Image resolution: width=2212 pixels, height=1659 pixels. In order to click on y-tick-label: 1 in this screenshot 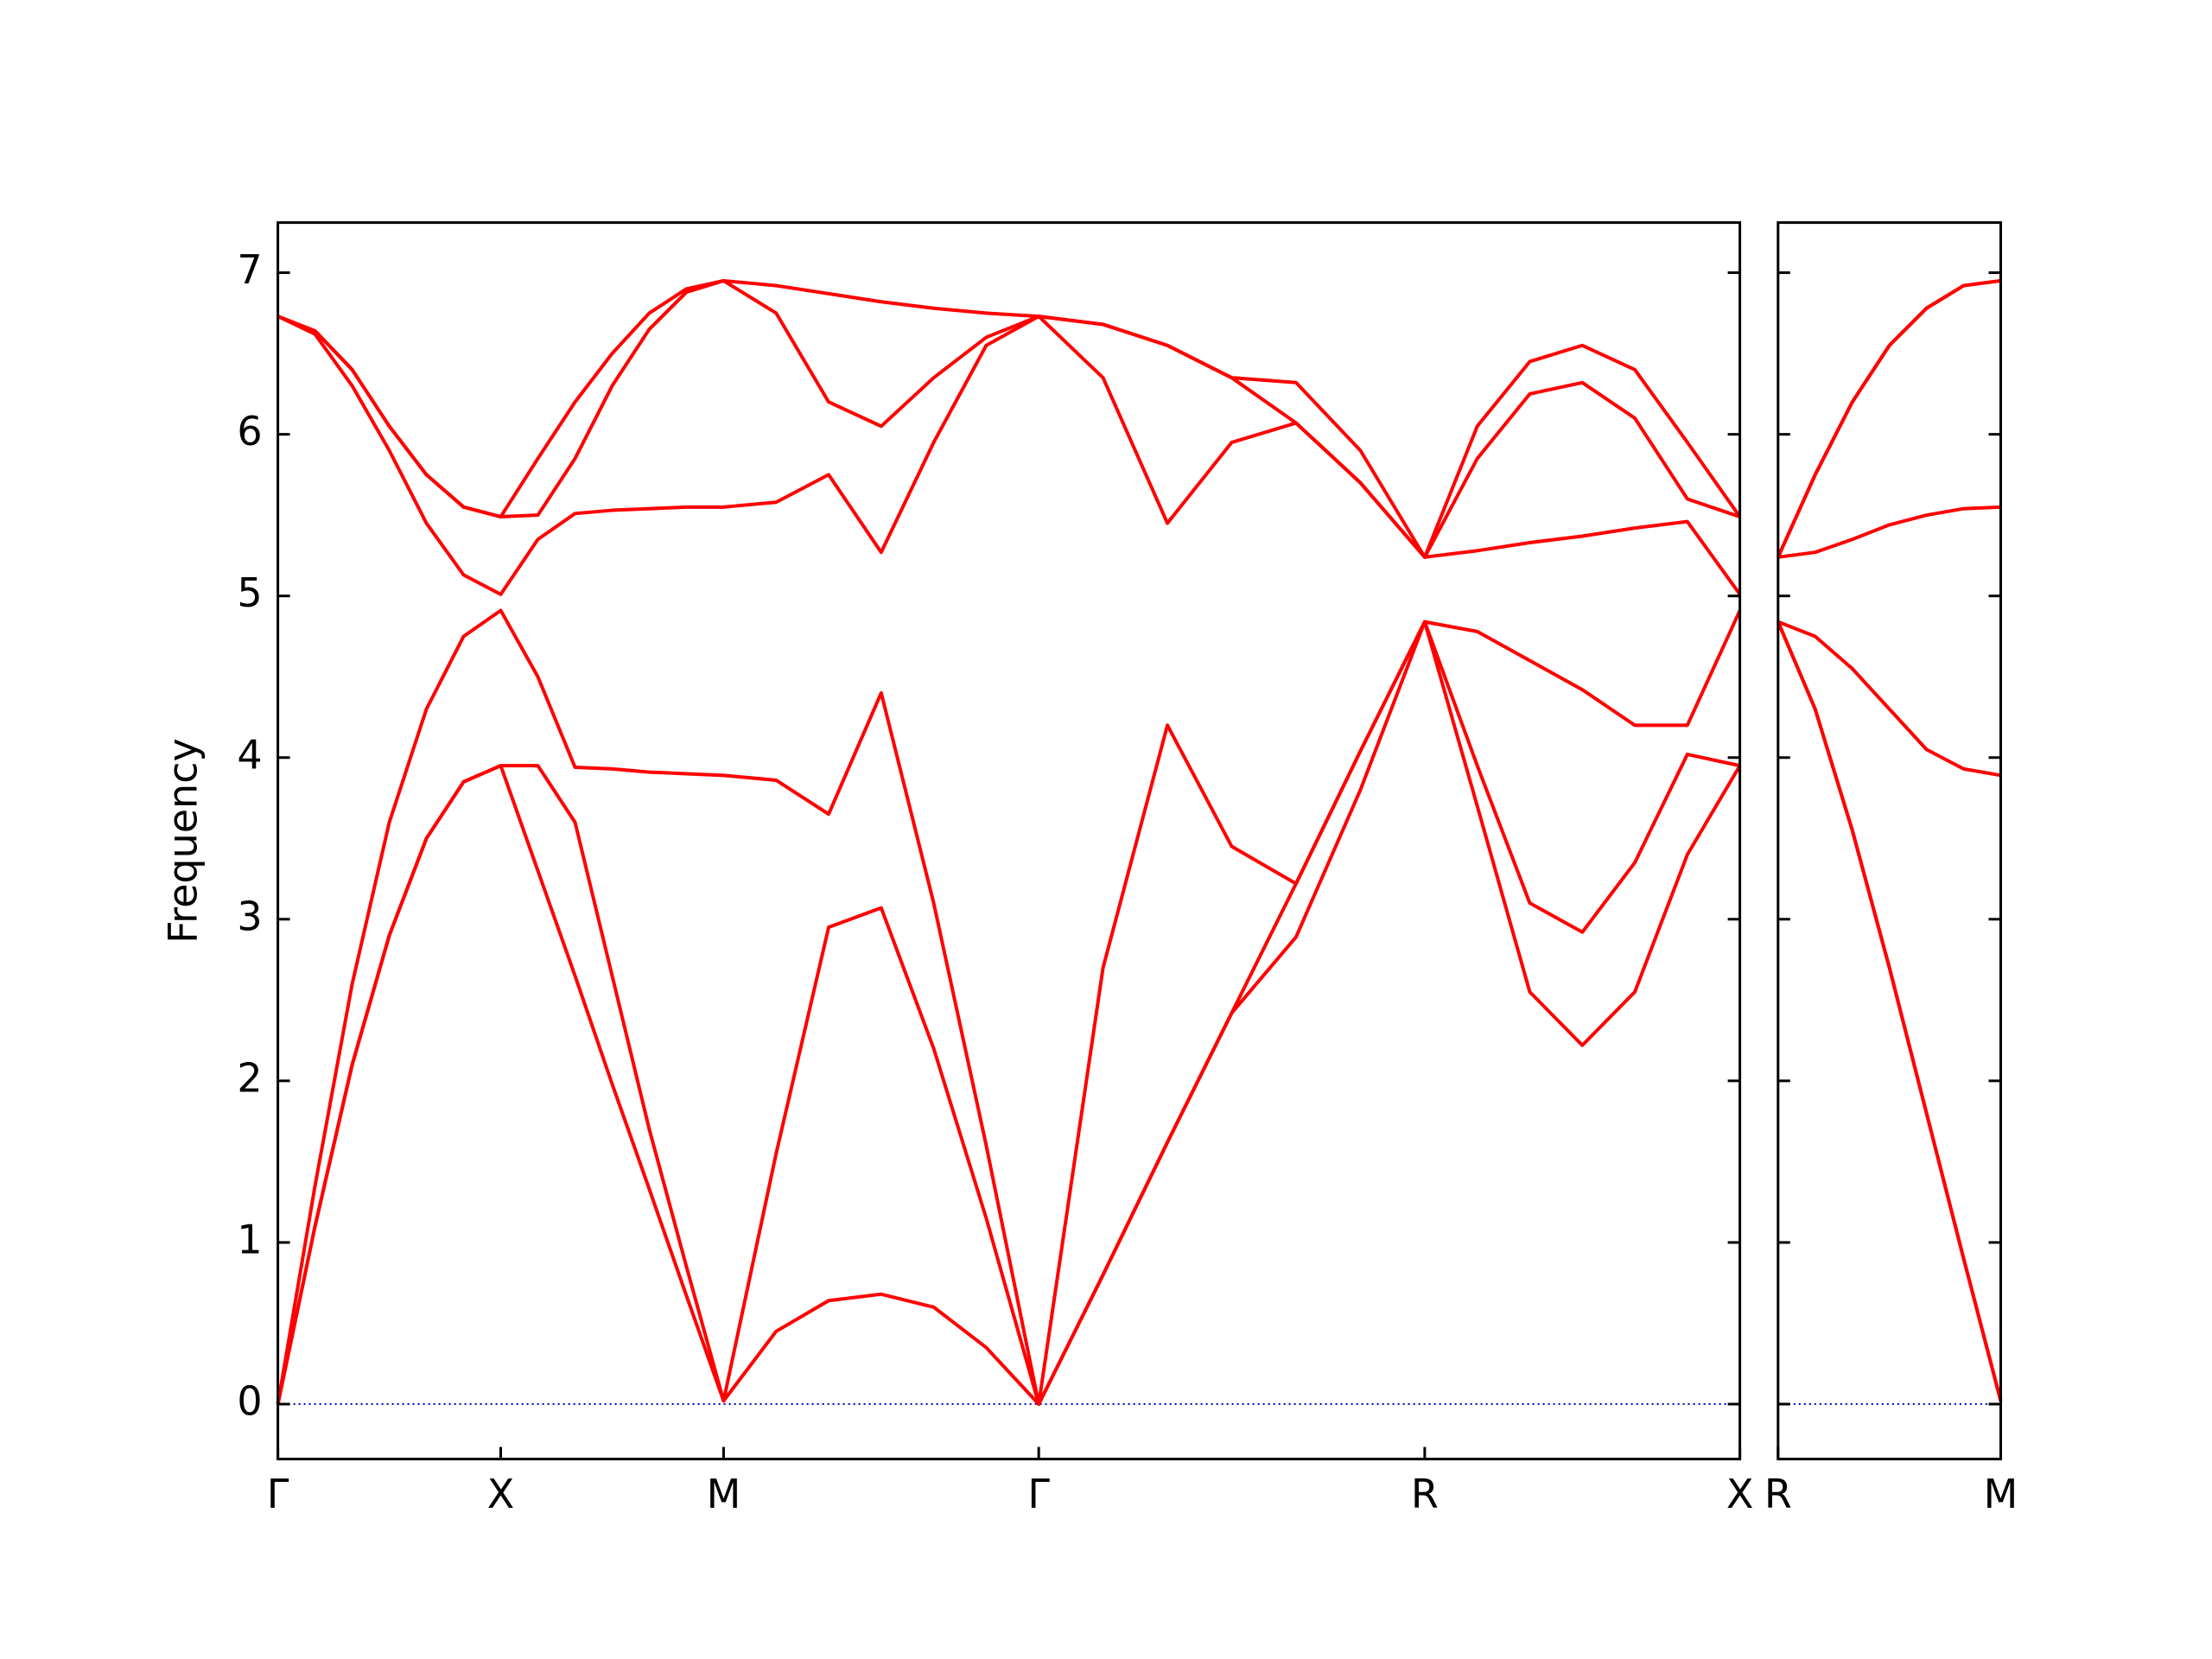, I will do `click(249, 1239)`.